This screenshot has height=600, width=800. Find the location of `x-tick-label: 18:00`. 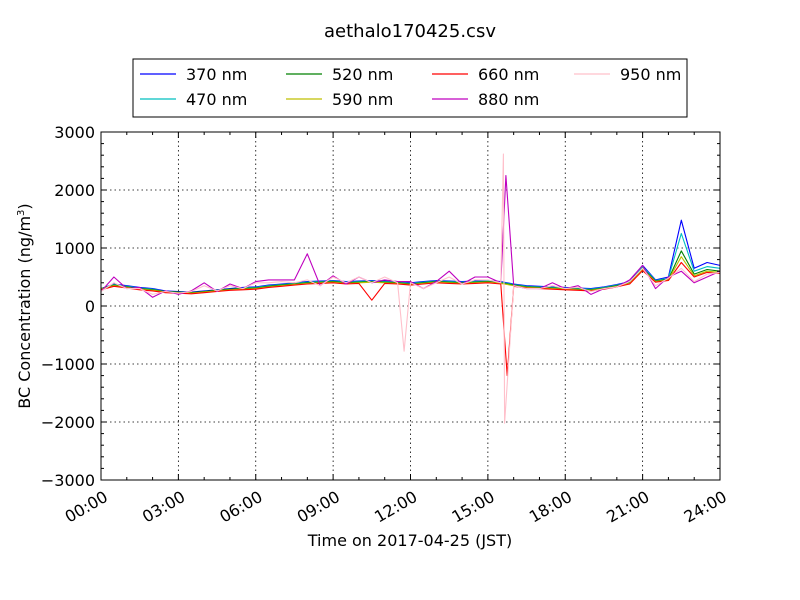

x-tick-label: 18:00 is located at coordinates (550, 507).